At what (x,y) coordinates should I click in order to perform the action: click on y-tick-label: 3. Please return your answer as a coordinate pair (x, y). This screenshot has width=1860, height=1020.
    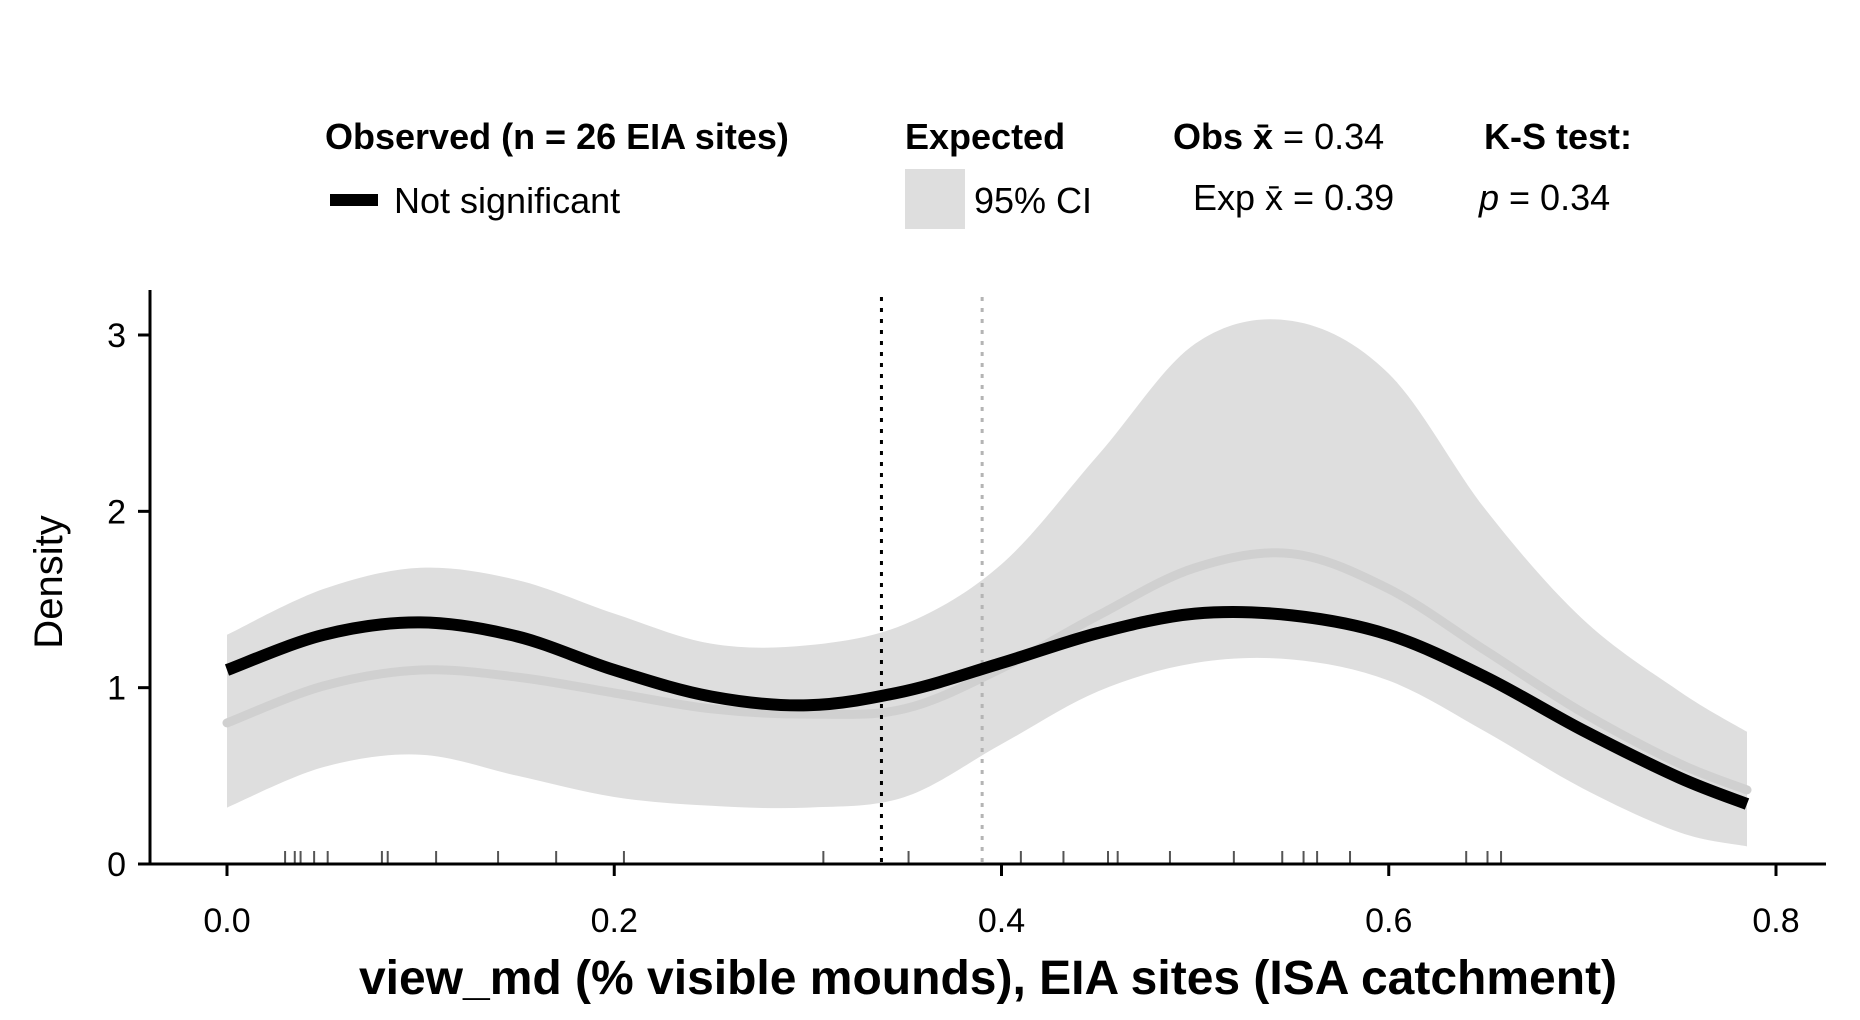
    Looking at the image, I should click on (116, 336).